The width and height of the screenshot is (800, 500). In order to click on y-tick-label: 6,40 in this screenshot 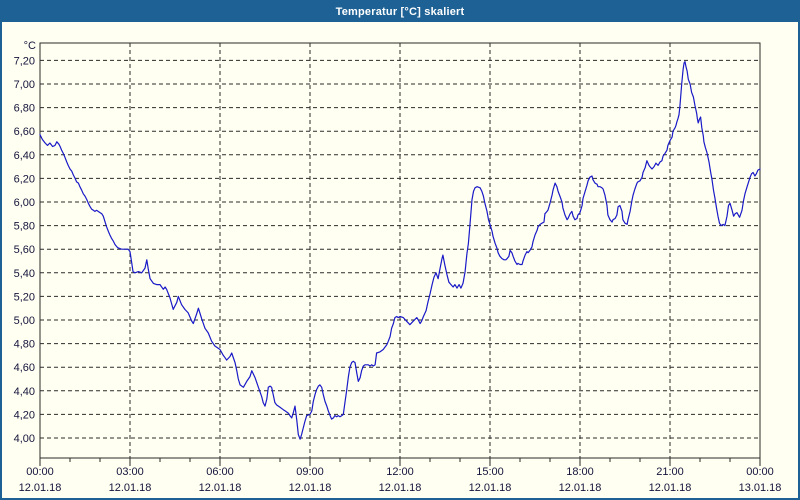, I will do `click(24, 156)`.